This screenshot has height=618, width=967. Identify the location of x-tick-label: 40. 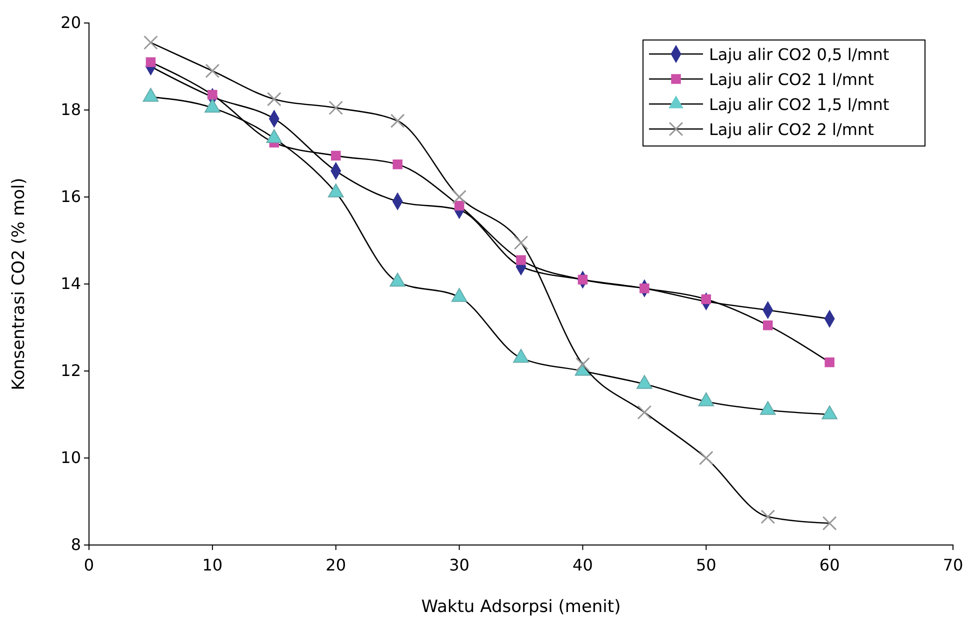
(582, 565).